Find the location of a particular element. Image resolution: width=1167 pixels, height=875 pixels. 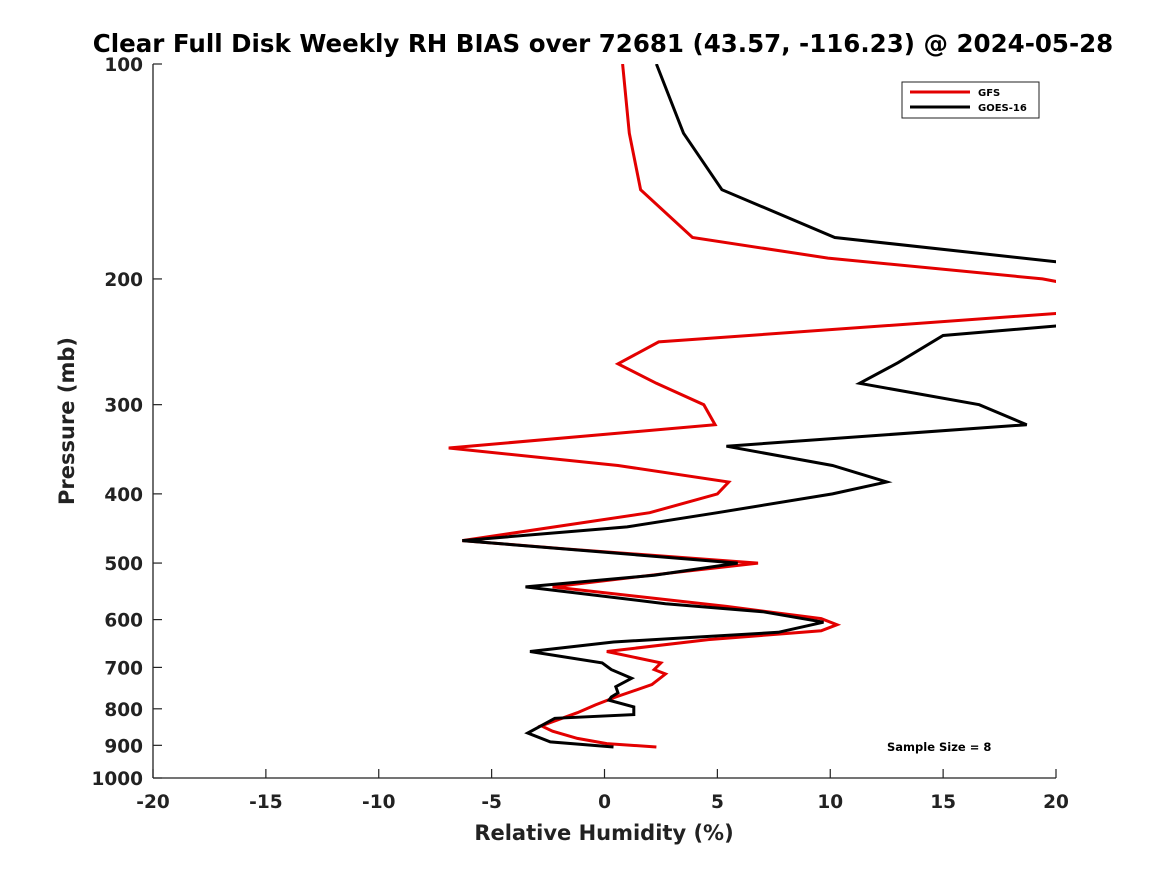

y-tick-label: 1000 is located at coordinates (118, 779).